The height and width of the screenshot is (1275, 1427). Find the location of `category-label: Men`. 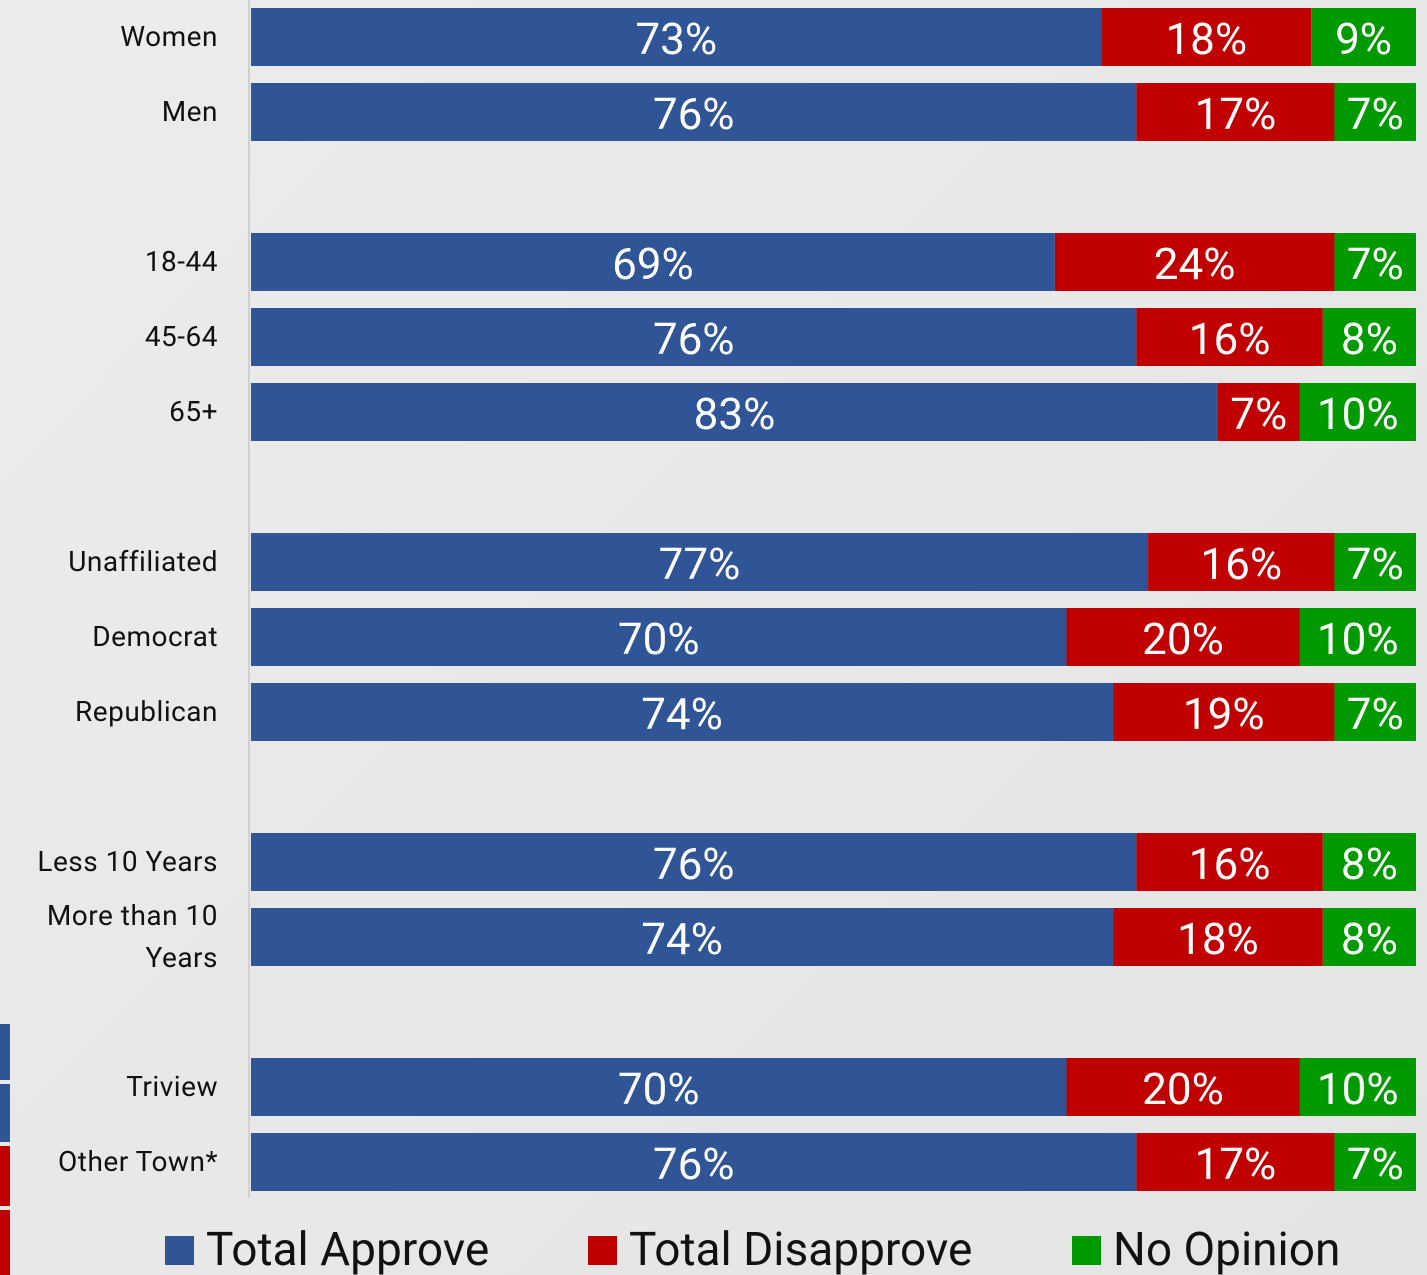

category-label: Men is located at coordinates (189, 111).